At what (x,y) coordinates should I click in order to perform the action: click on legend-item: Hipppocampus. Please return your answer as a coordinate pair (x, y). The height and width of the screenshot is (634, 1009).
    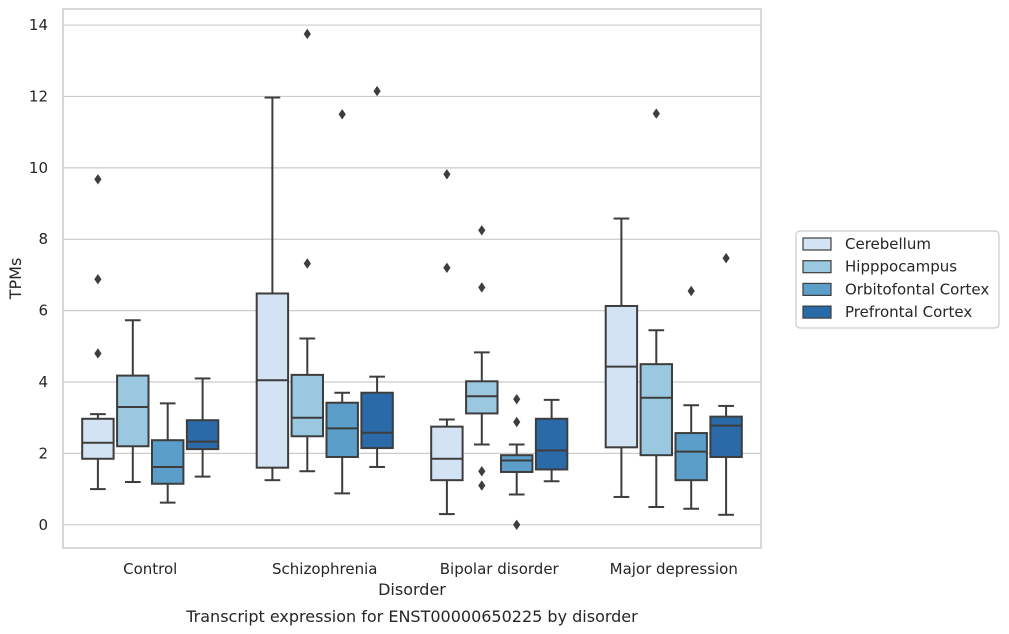
    Looking at the image, I should click on (879, 267).